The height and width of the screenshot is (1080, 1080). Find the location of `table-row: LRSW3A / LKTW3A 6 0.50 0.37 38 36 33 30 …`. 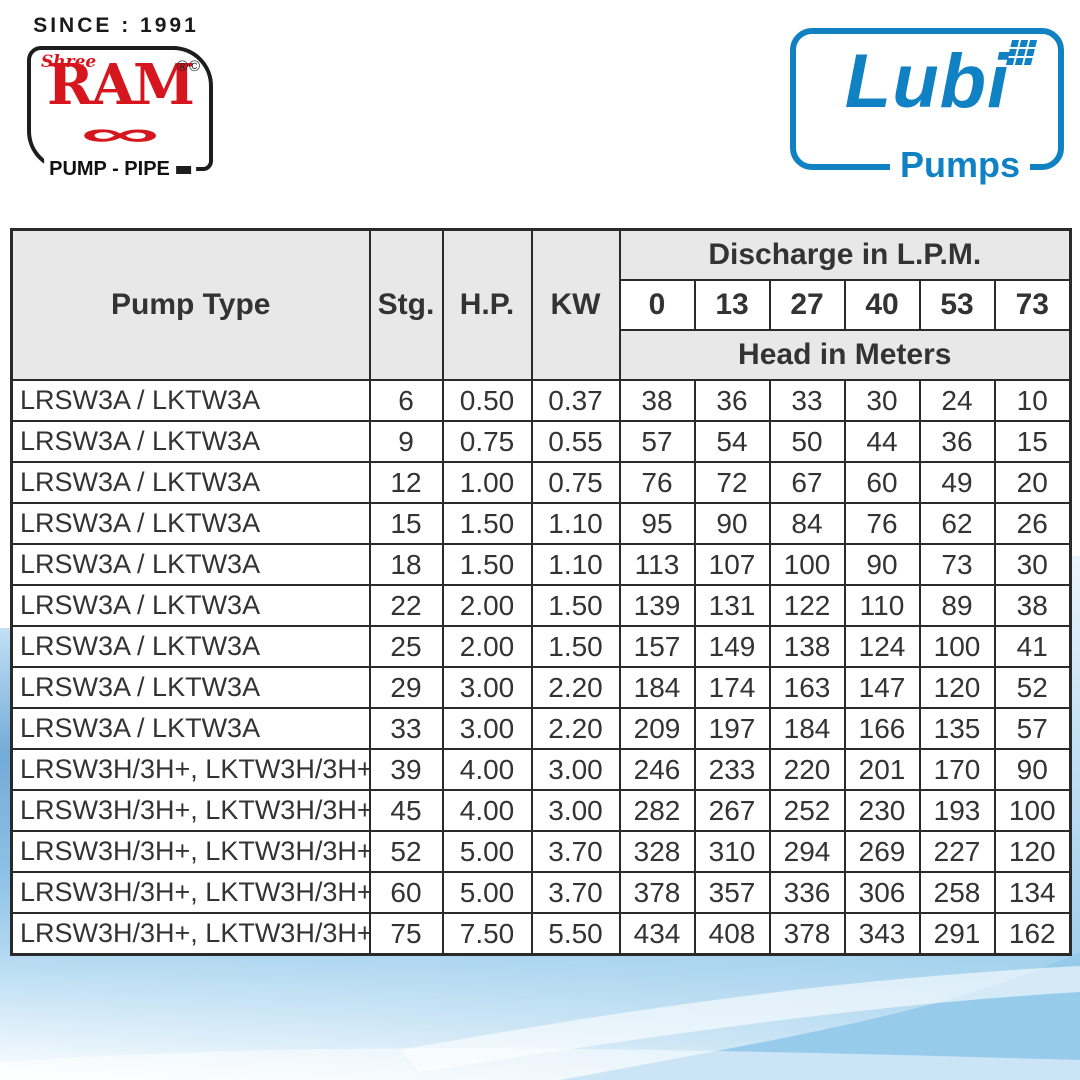

table-row: LRSW3A / LKTW3A 6 0.50 0.37 38 36 33 30 … is located at coordinates (541, 400).